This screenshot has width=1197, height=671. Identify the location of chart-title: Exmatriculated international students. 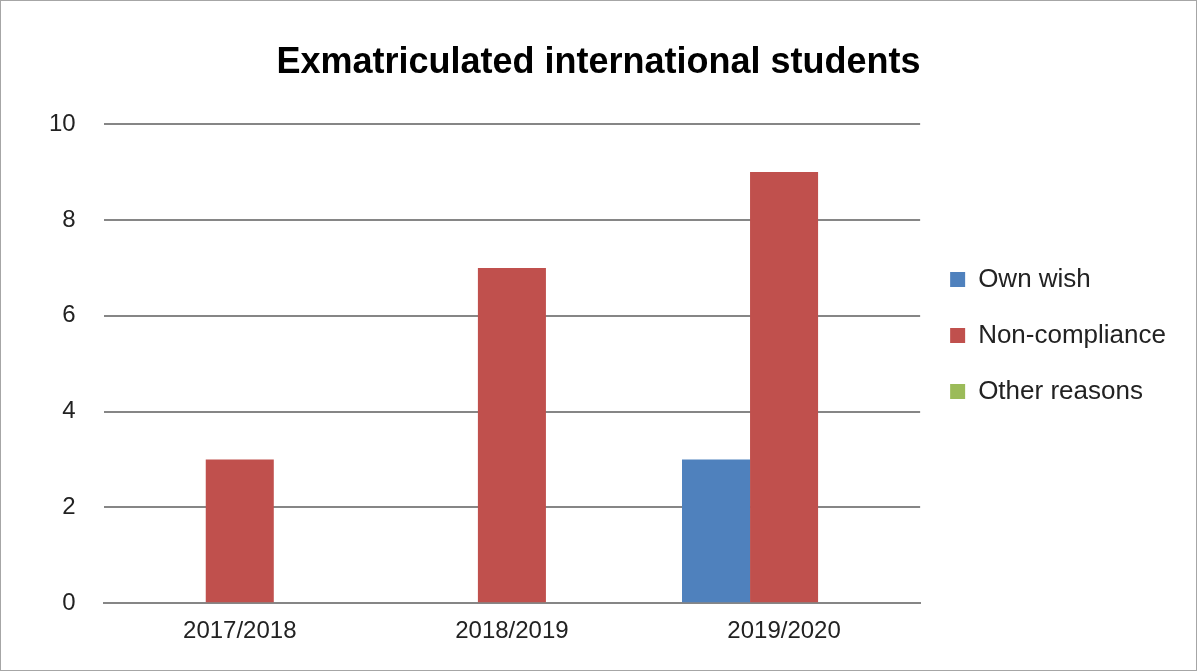
(598, 60).